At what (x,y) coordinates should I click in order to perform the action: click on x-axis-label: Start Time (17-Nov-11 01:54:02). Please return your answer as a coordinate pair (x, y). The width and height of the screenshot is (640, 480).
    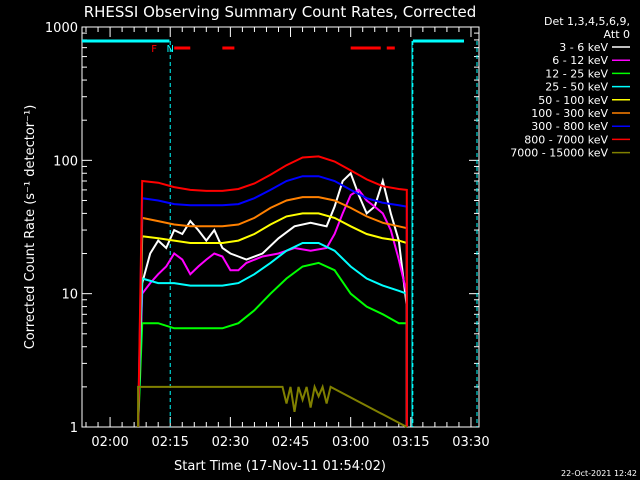
    Looking at the image, I should click on (280, 466).